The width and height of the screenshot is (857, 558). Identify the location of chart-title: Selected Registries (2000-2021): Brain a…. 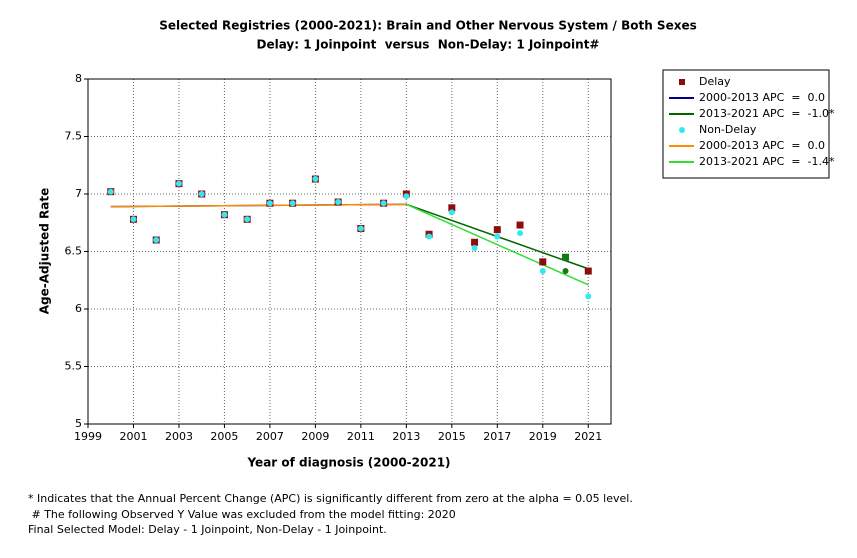
(428, 26).